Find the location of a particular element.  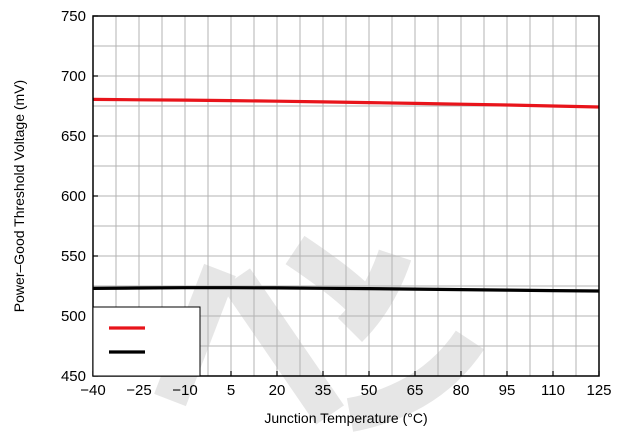

x-axis-label: Junction Temperature (°C) is located at coordinates (345, 418).